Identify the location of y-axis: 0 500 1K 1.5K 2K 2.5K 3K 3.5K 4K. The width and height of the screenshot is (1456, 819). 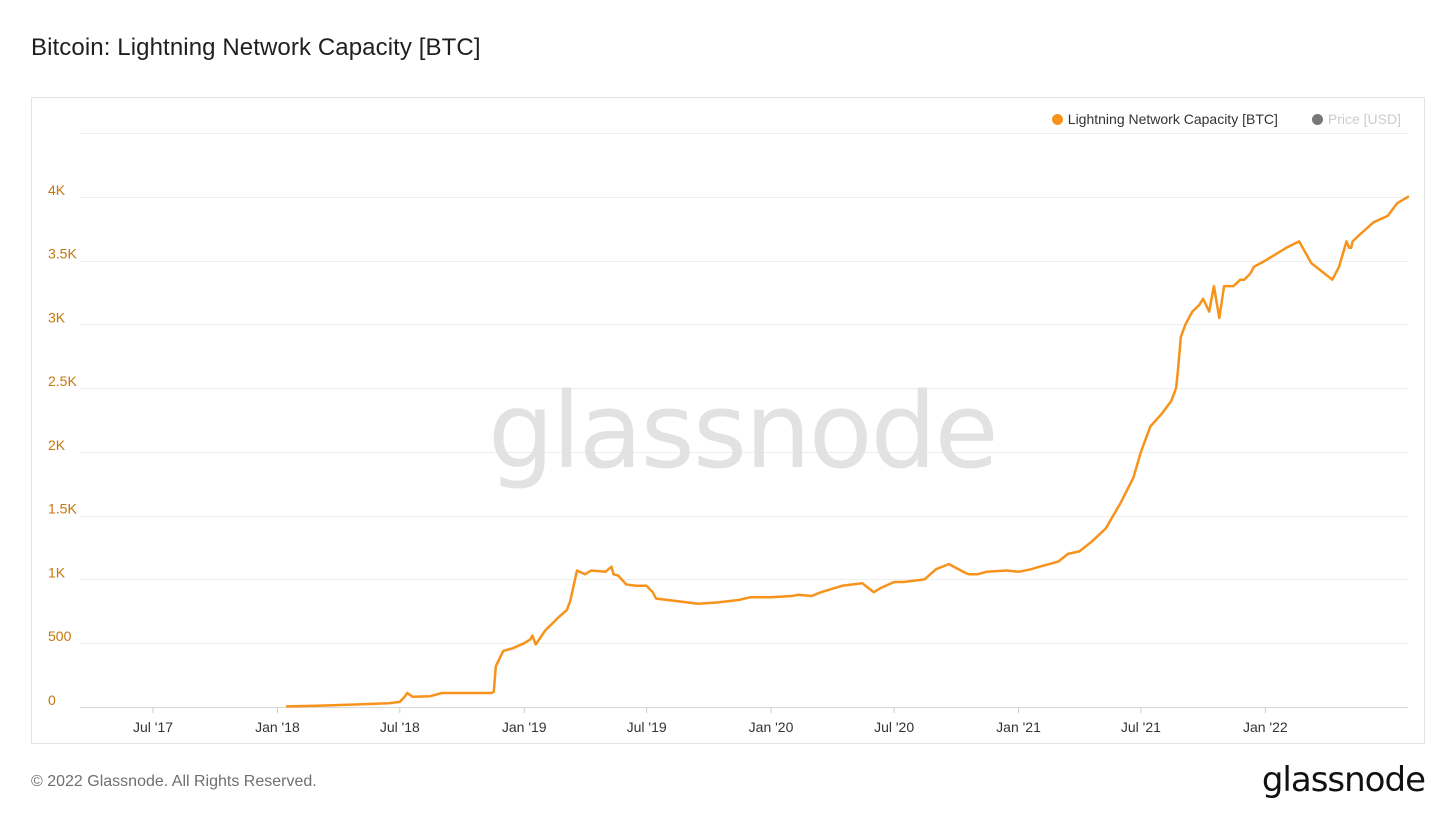
(62, 445).